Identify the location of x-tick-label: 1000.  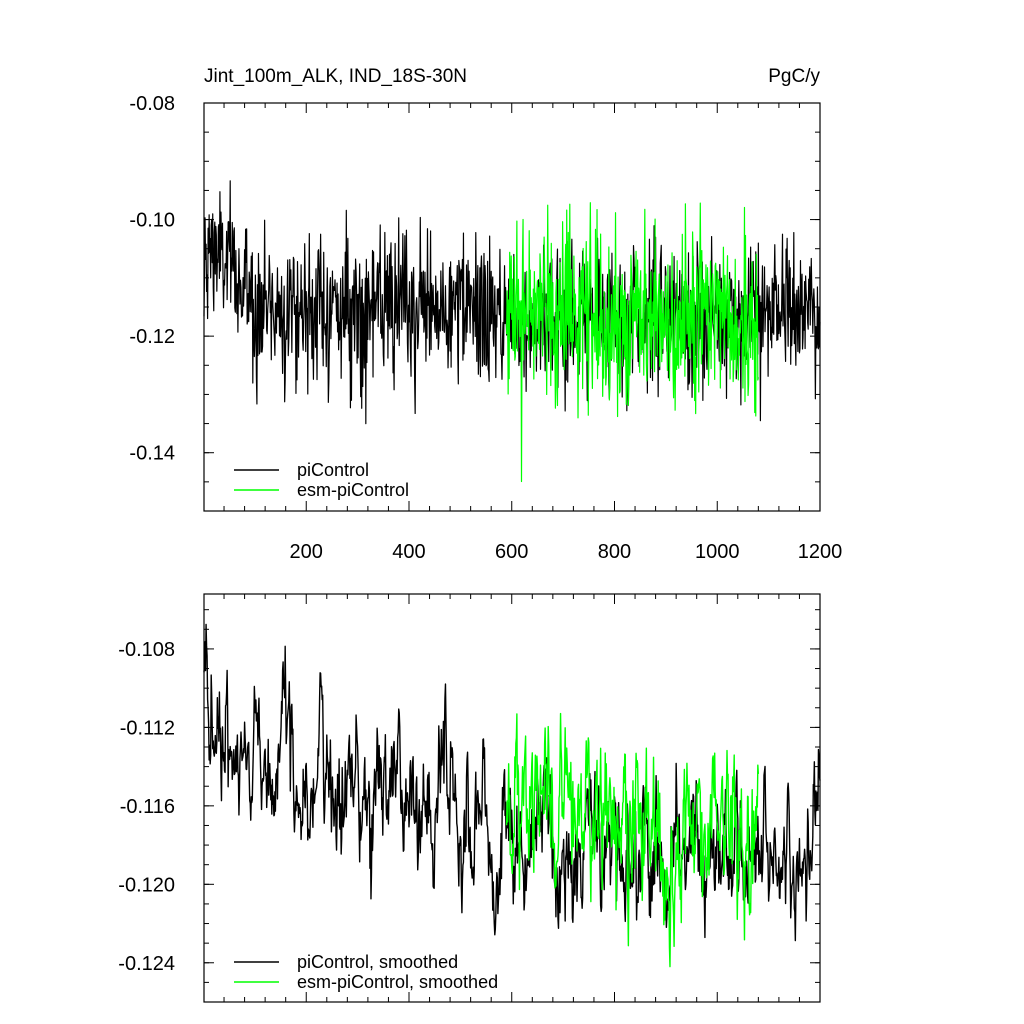
(717, 552).